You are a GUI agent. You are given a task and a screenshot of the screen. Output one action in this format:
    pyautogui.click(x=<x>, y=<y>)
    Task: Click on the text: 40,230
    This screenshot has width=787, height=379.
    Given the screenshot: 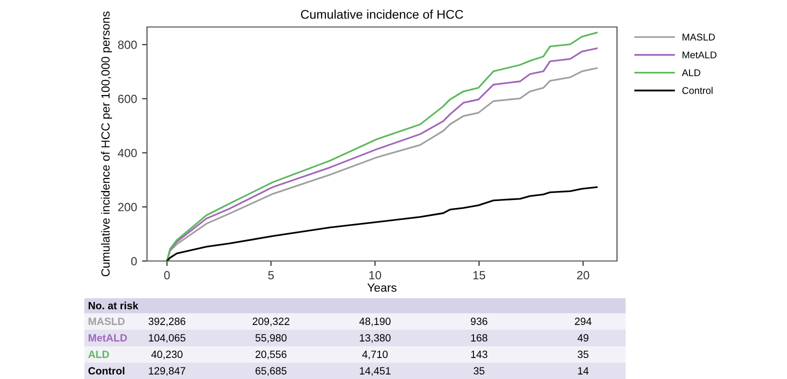 What is the action you would take?
    pyautogui.click(x=166, y=355)
    